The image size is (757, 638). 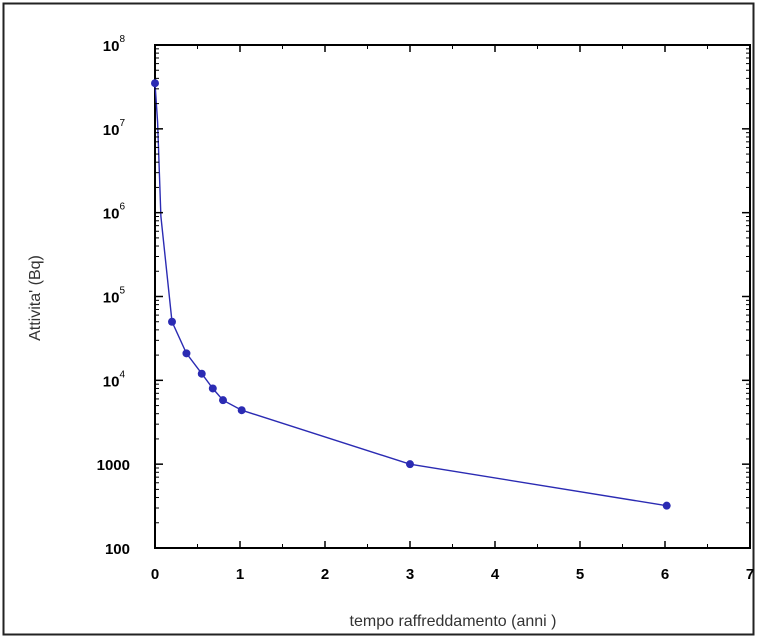 What do you see at coordinates (240, 574) in the screenshot?
I see `x-tick-label: 1` at bounding box center [240, 574].